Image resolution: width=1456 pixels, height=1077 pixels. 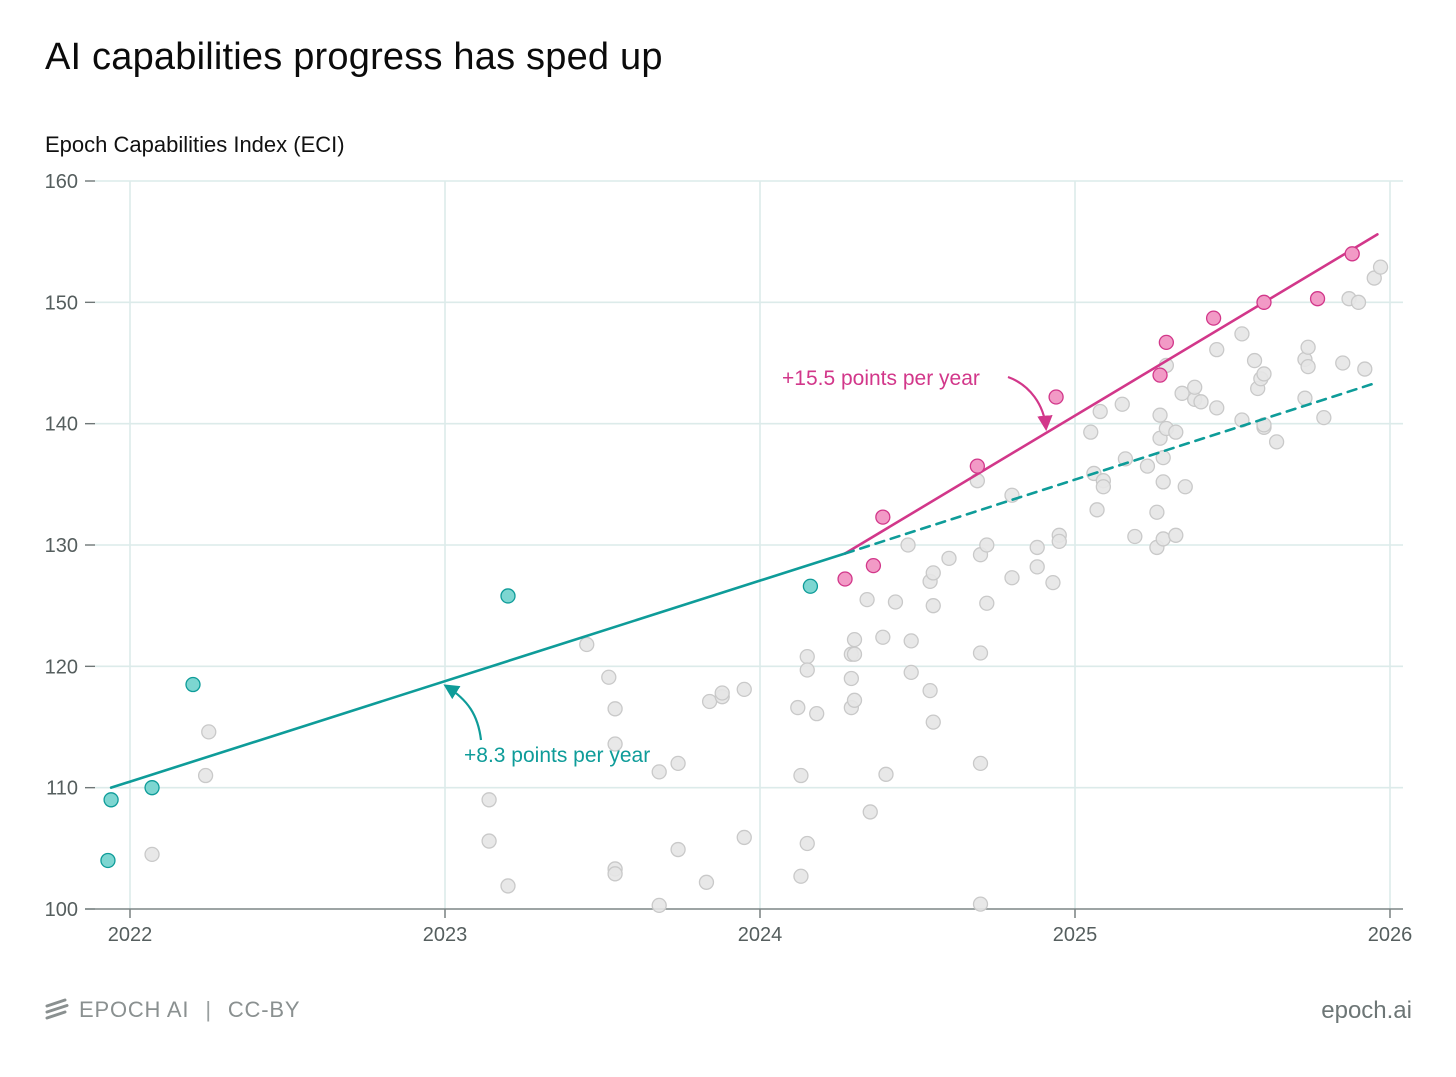 I want to click on annotation-recent-trend: +15.5 points per year, so click(x=881, y=378).